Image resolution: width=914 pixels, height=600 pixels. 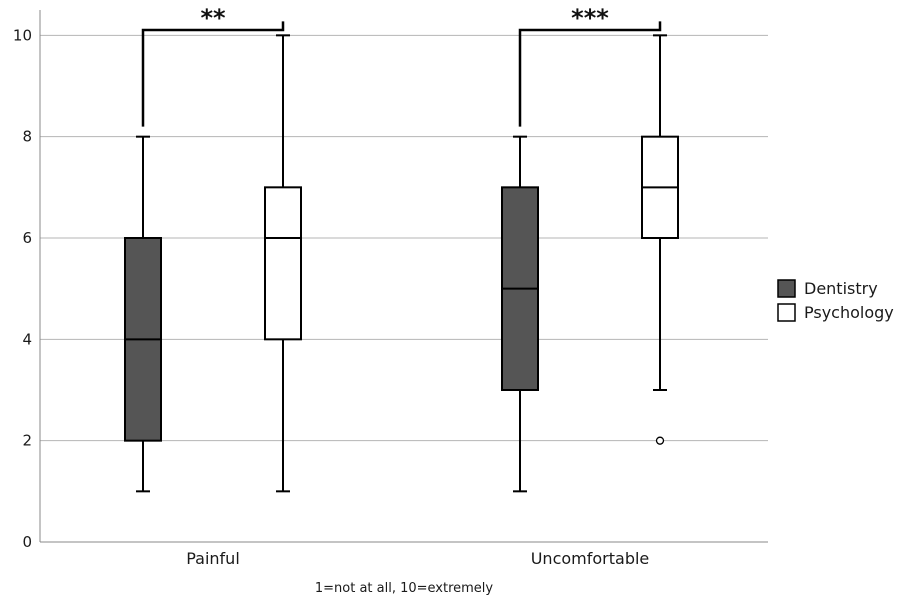 What do you see at coordinates (590, 18) in the screenshot?
I see `significance-label: ***` at bounding box center [590, 18].